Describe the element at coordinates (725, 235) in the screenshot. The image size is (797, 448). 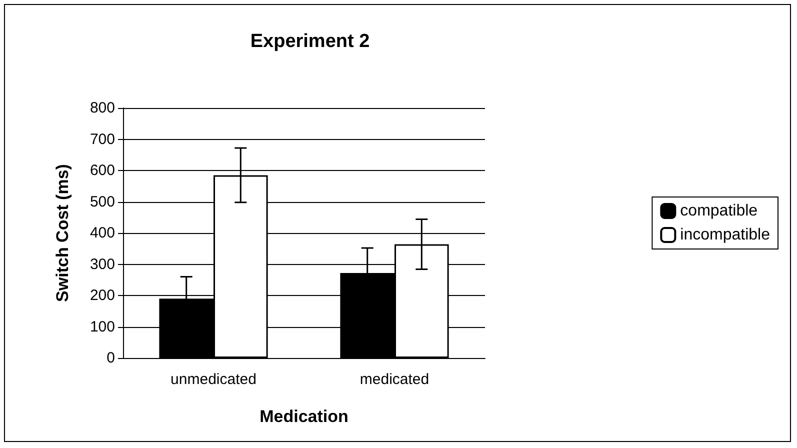
I see `legend-label: incompatible` at that location.